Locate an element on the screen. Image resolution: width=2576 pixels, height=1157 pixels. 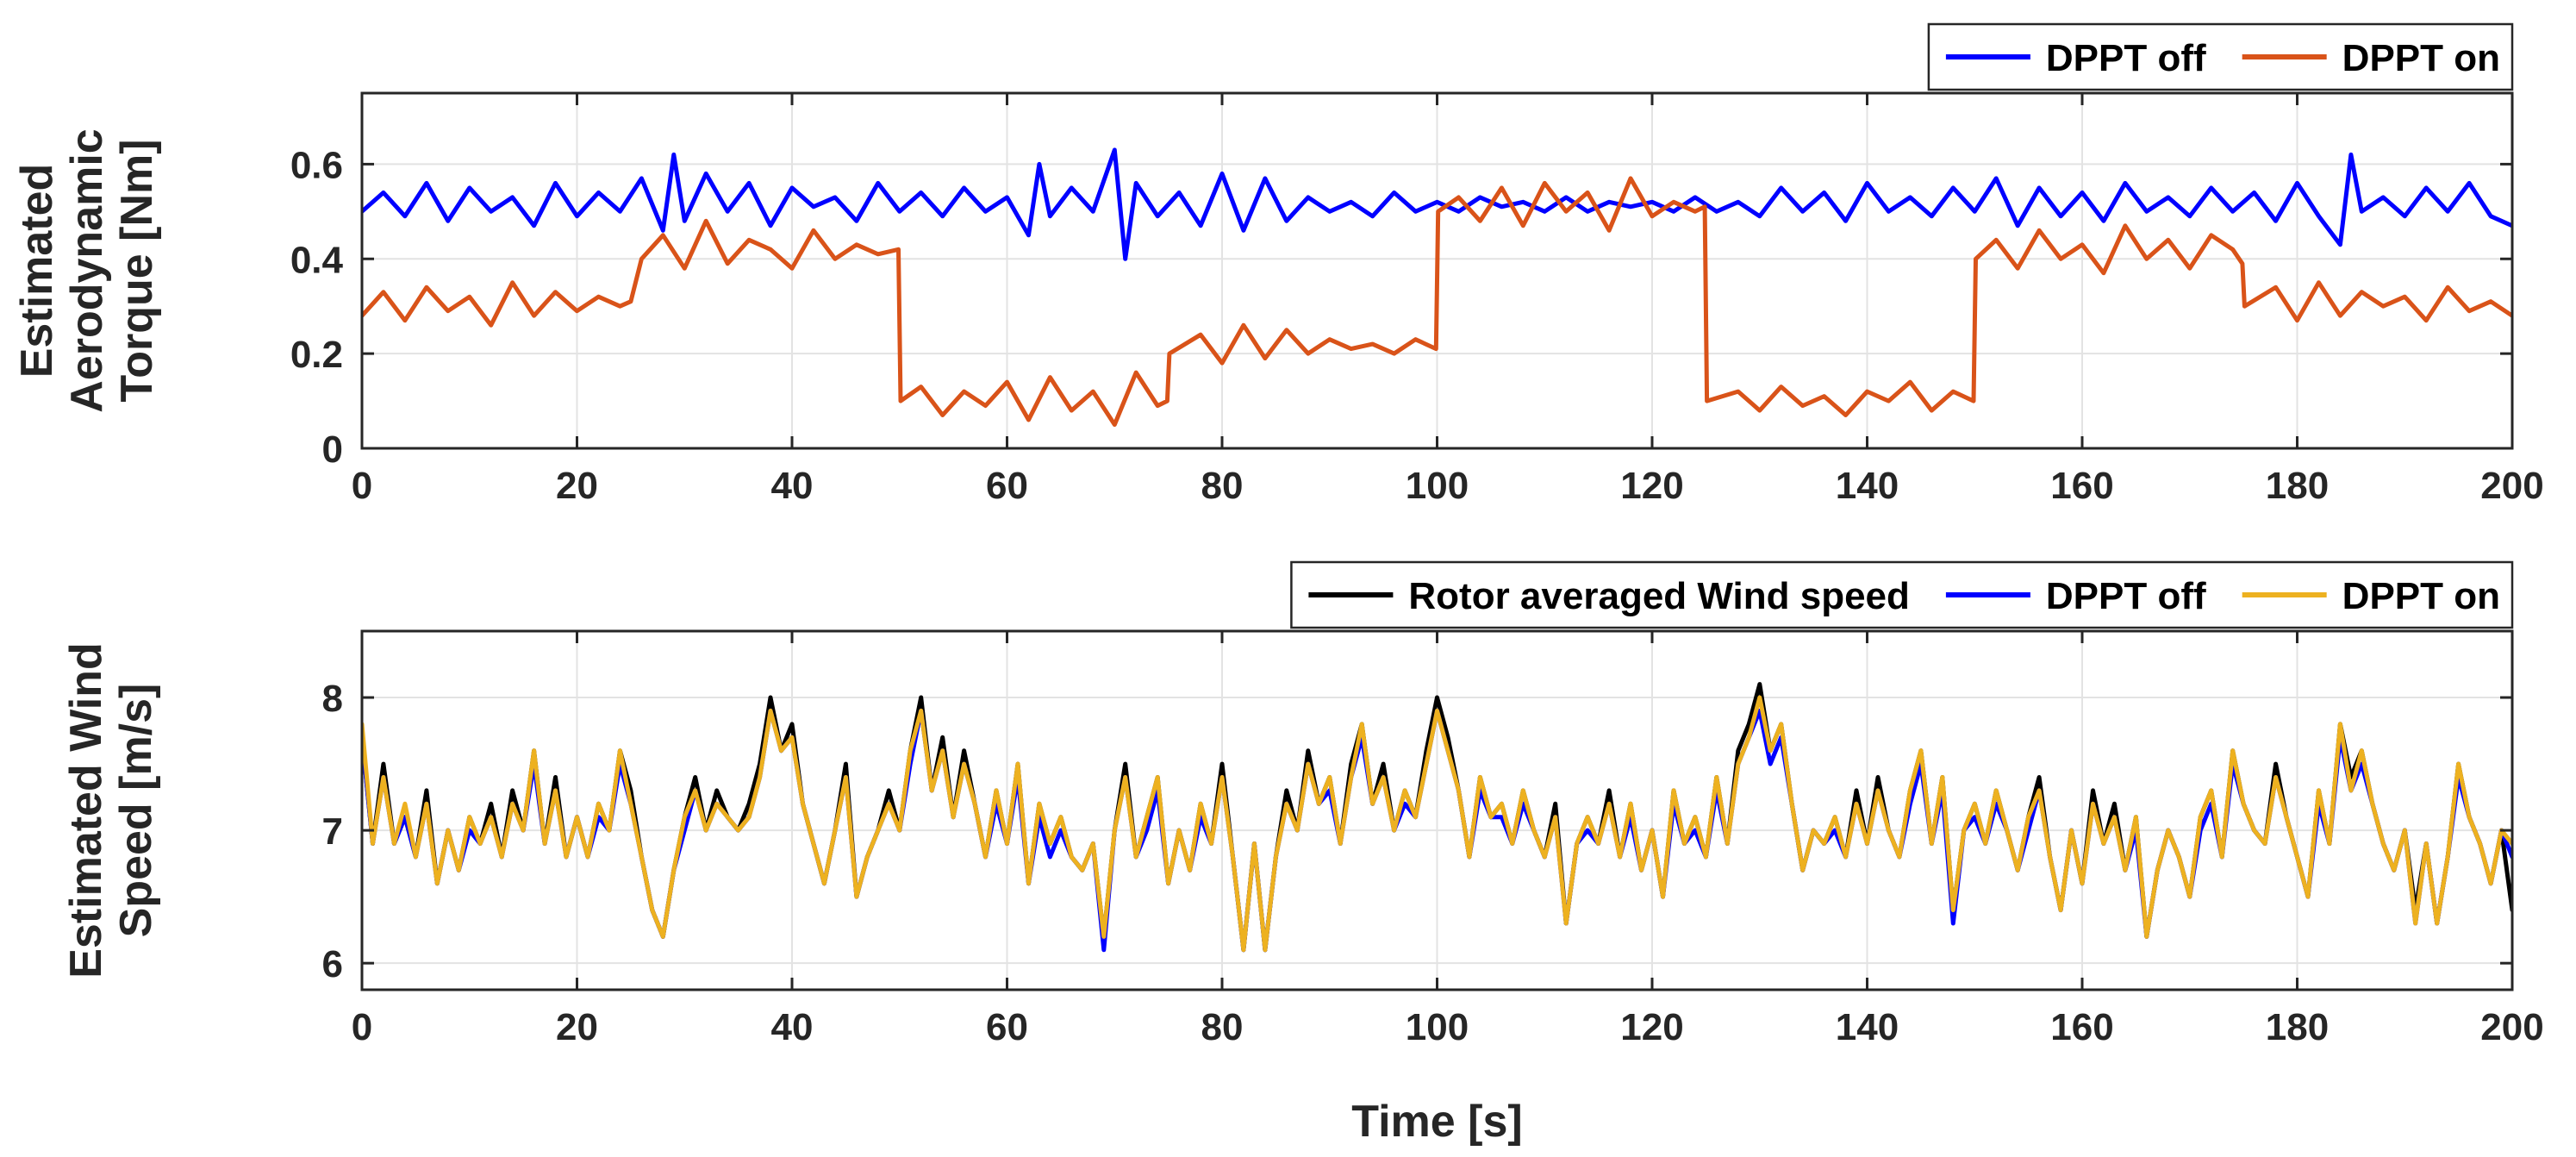
torque-legend-item-dppt-off: DPPT off is located at coordinates (2075, 58).